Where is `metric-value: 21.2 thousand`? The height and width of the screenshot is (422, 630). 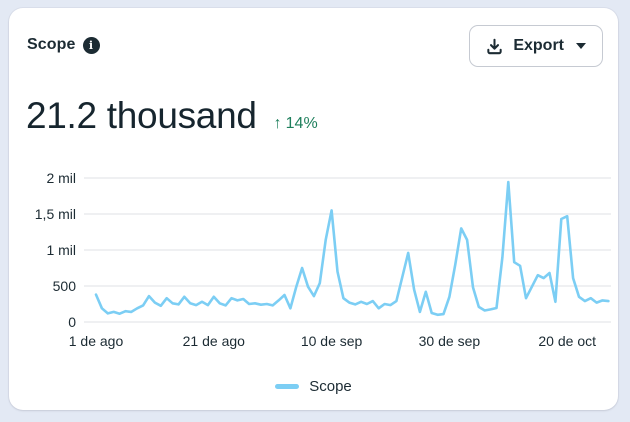
metric-value: 21.2 thousand is located at coordinates (141, 115).